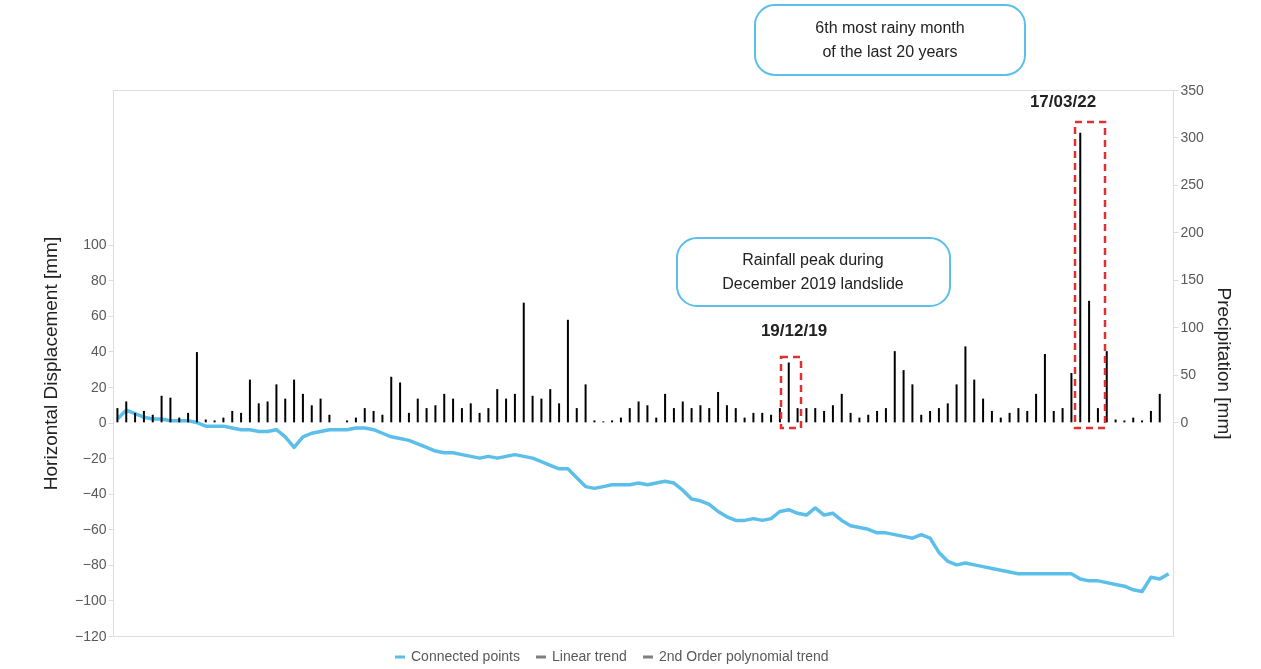 Image resolution: width=1261 pixels, height=669 pixels. Describe the element at coordinates (1188, 374) in the screenshot. I see `y2-tick-label: 50` at that location.